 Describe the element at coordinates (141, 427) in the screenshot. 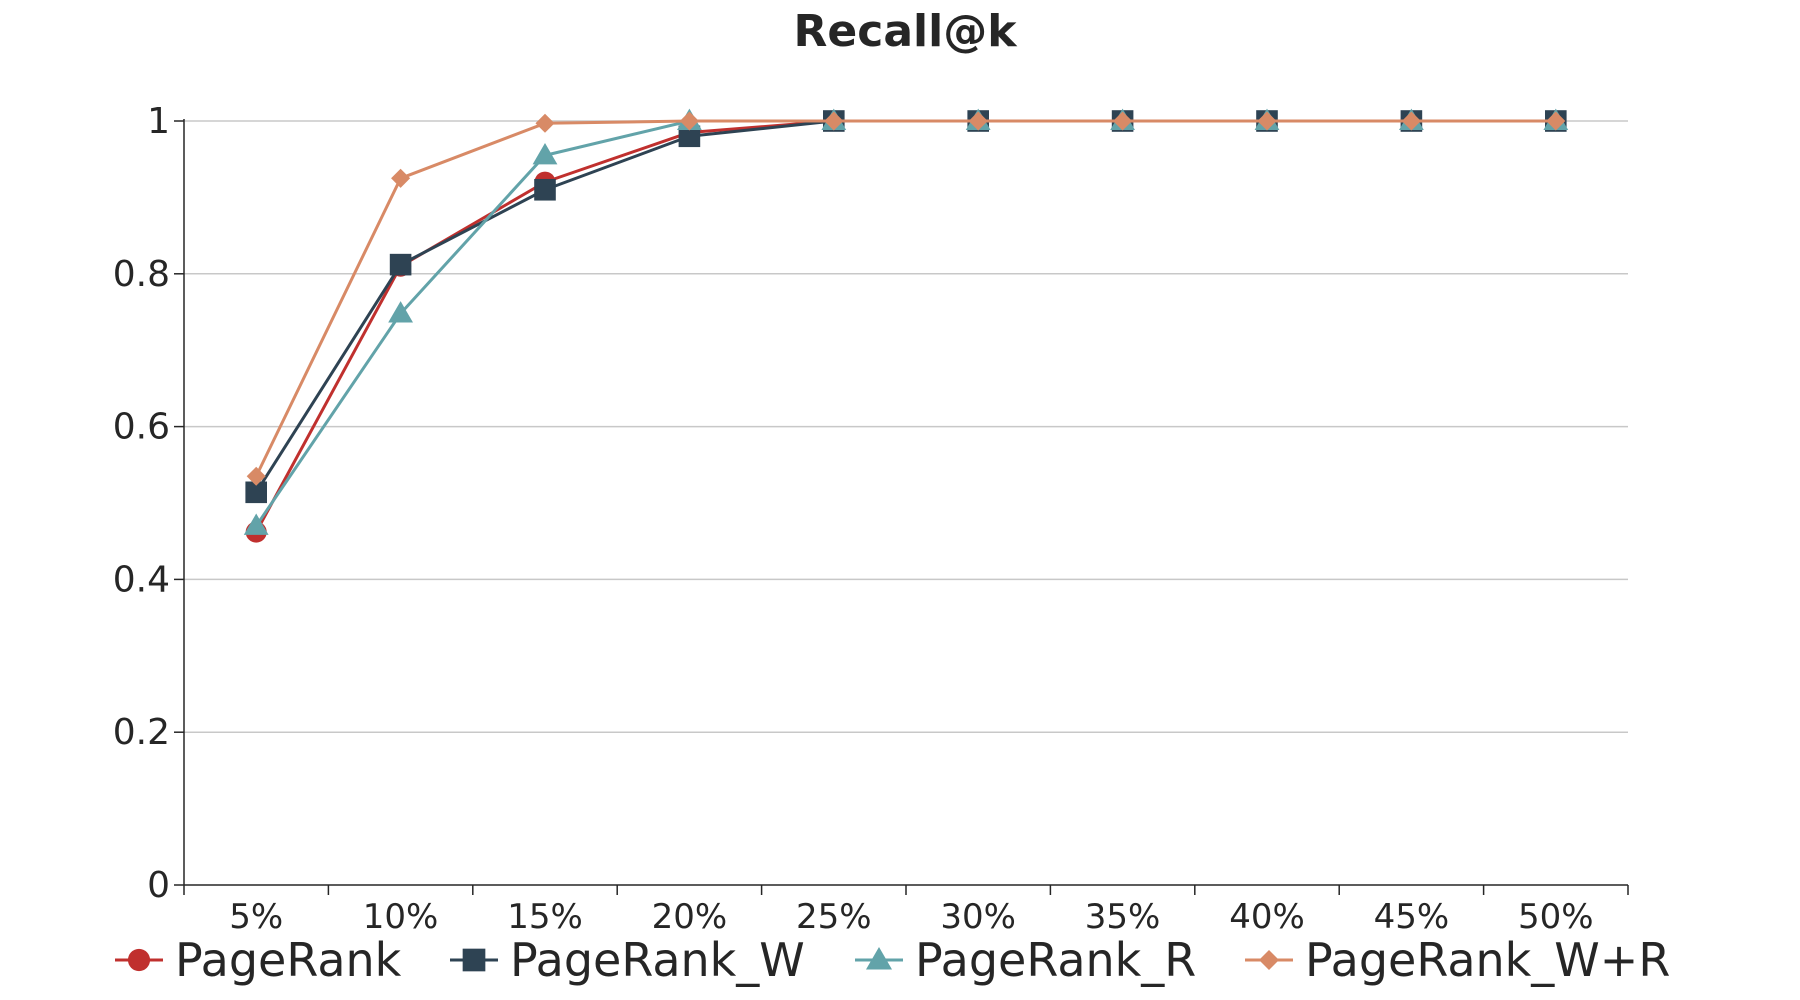

I see `y-tick-label: 0.6` at that location.